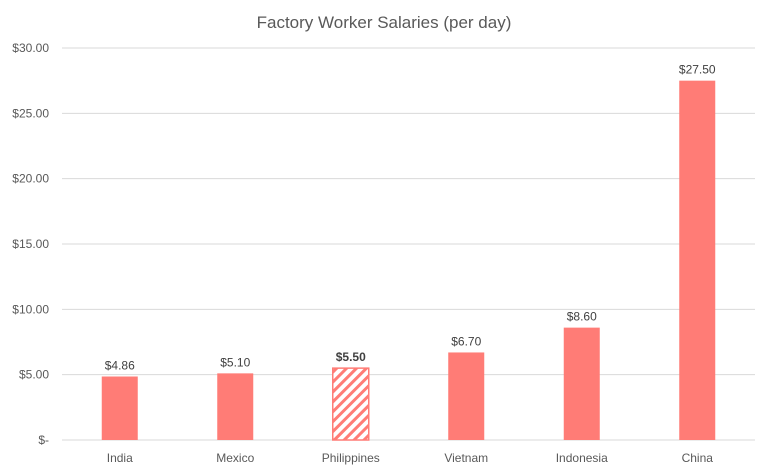  I want to click on x-tick-label: Indonesia, so click(582, 458).